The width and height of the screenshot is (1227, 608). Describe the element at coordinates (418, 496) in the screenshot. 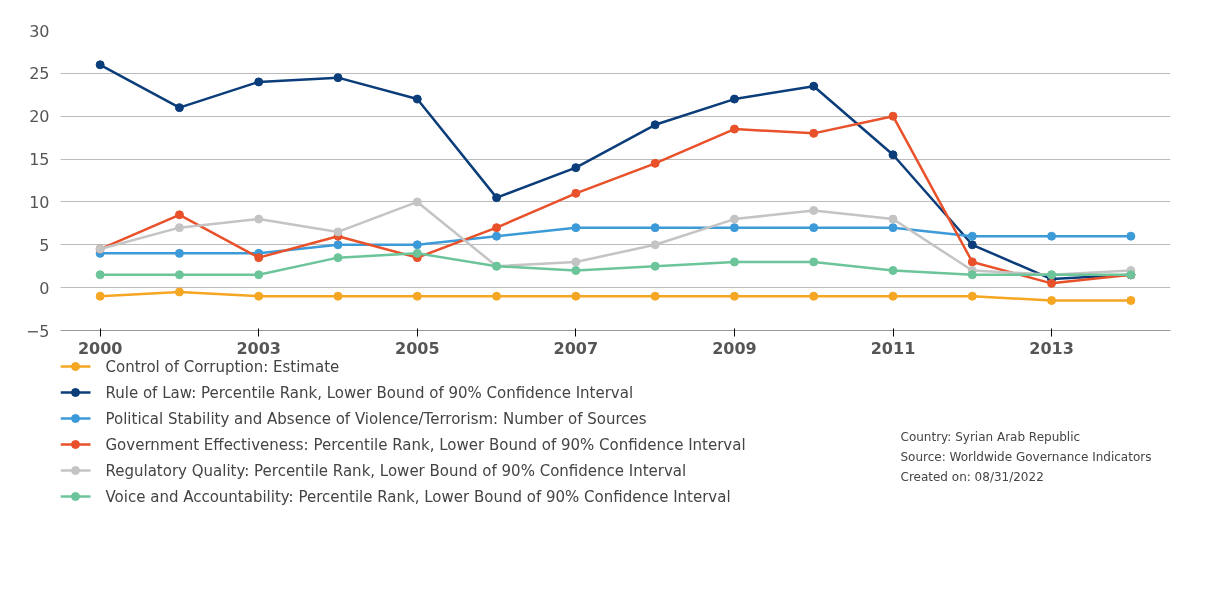

I see `legend-label: Voice and Accountability: Percentile Rank, Lower Bound of 90% Confidence Interval` at that location.